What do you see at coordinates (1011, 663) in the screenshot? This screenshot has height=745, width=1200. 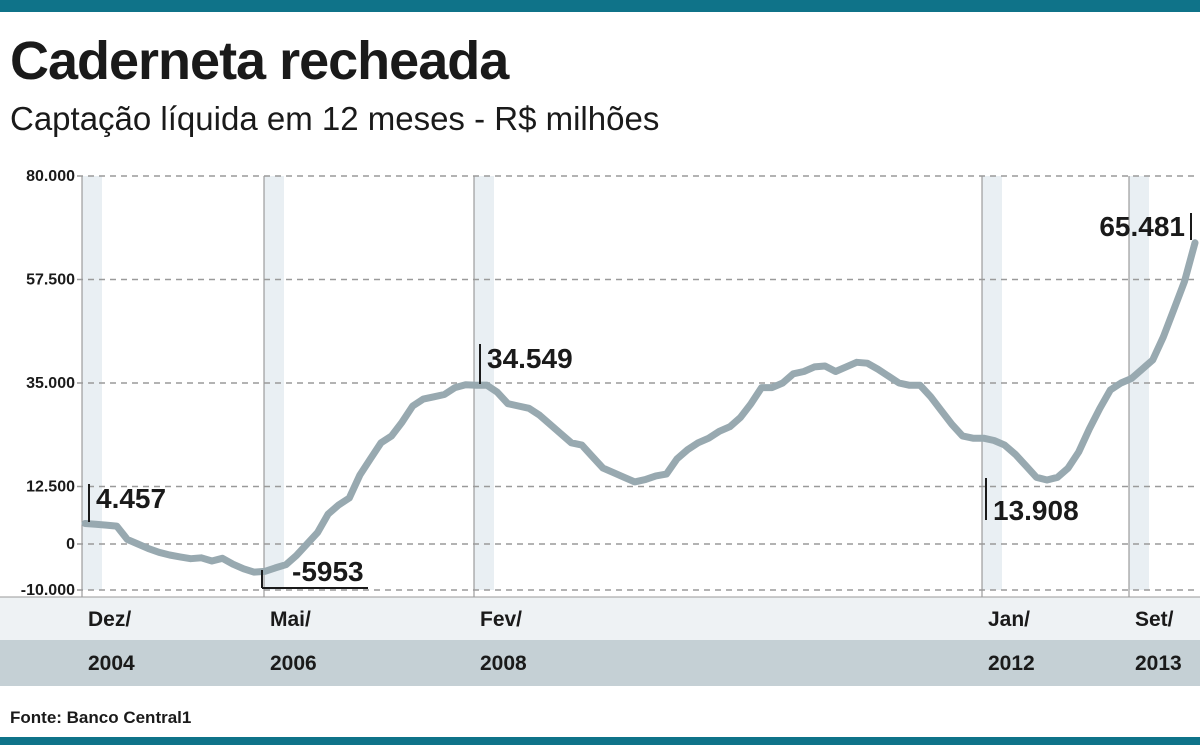 I see `x-year-label: 2012` at bounding box center [1011, 663].